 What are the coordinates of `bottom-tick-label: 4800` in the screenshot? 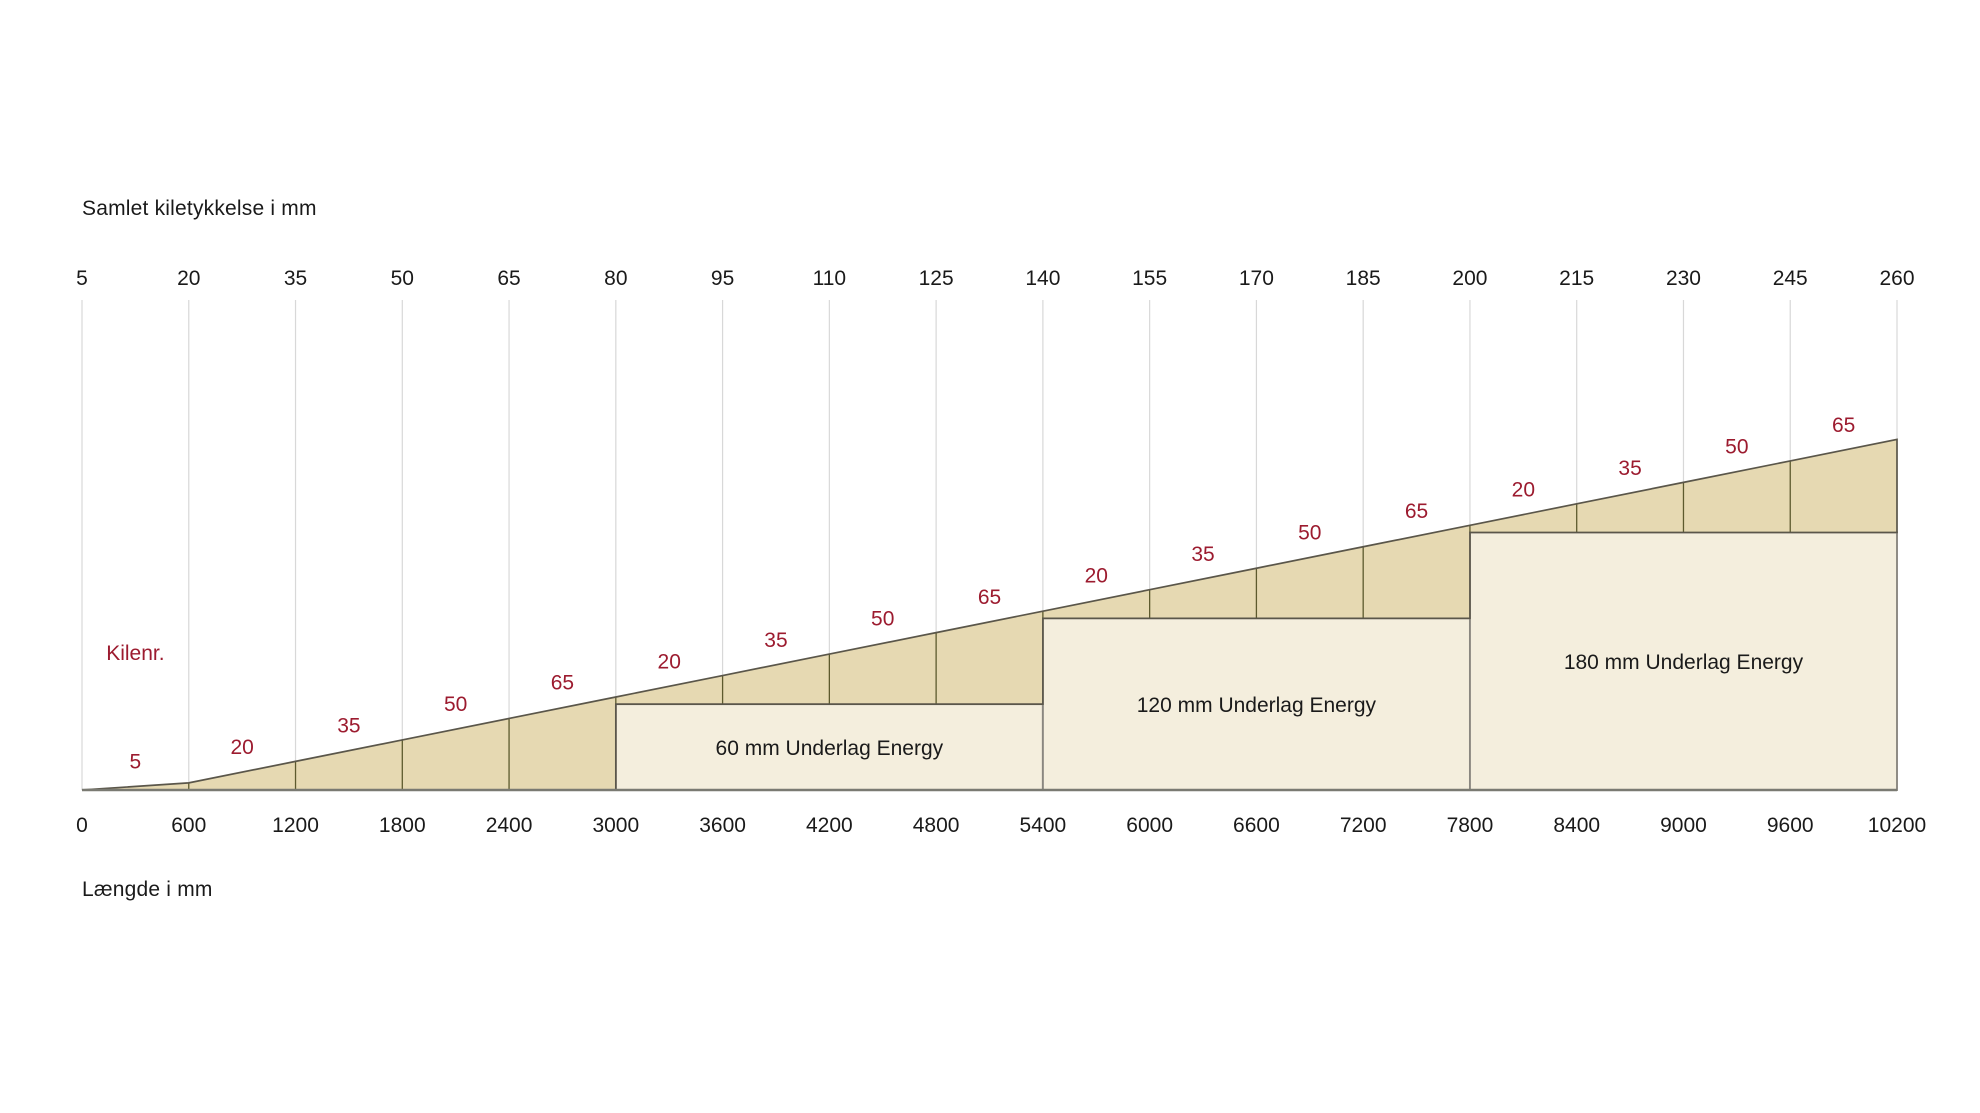 It's located at (936, 825).